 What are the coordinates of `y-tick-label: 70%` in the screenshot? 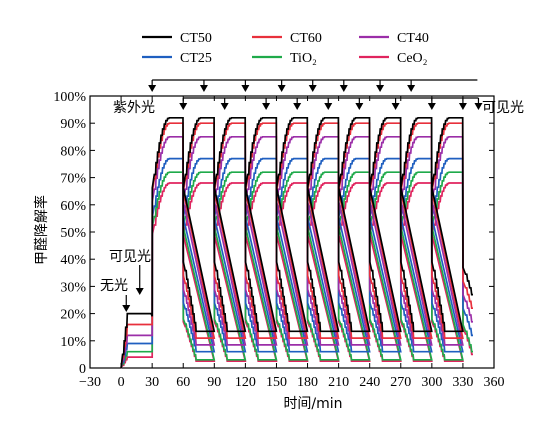 It's located at (73, 179).